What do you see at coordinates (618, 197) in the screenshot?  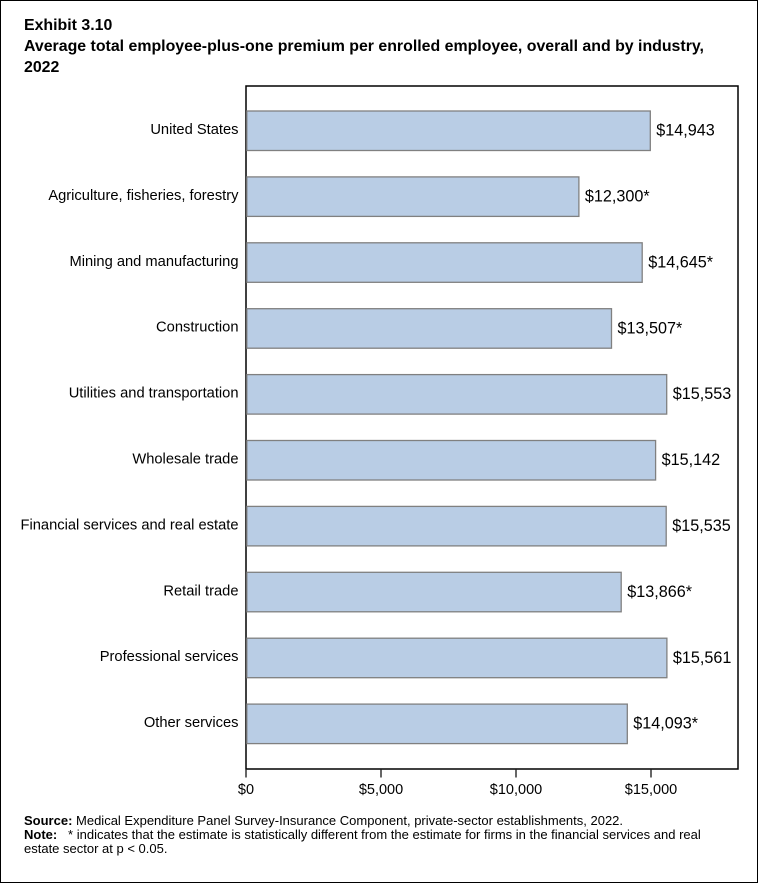 I see `svg-text: $12,300*` at bounding box center [618, 197].